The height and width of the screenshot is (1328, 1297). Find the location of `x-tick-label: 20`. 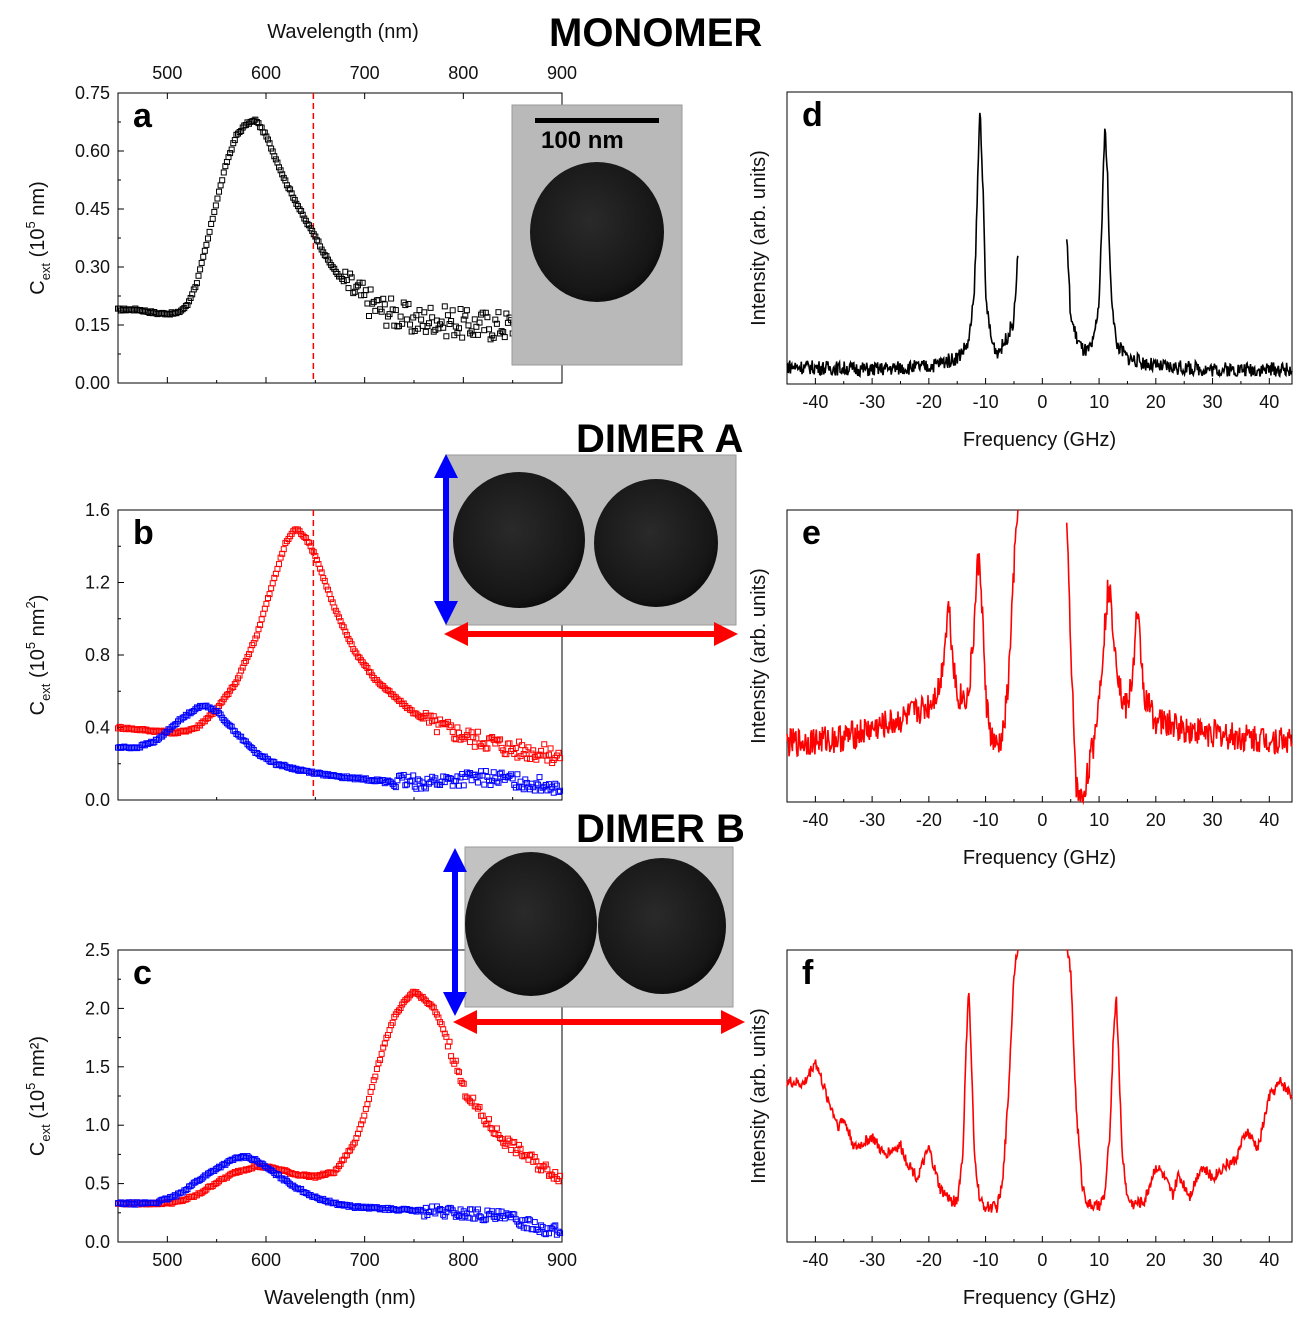

x-tick-label: 20 is located at coordinates (1156, 1260).